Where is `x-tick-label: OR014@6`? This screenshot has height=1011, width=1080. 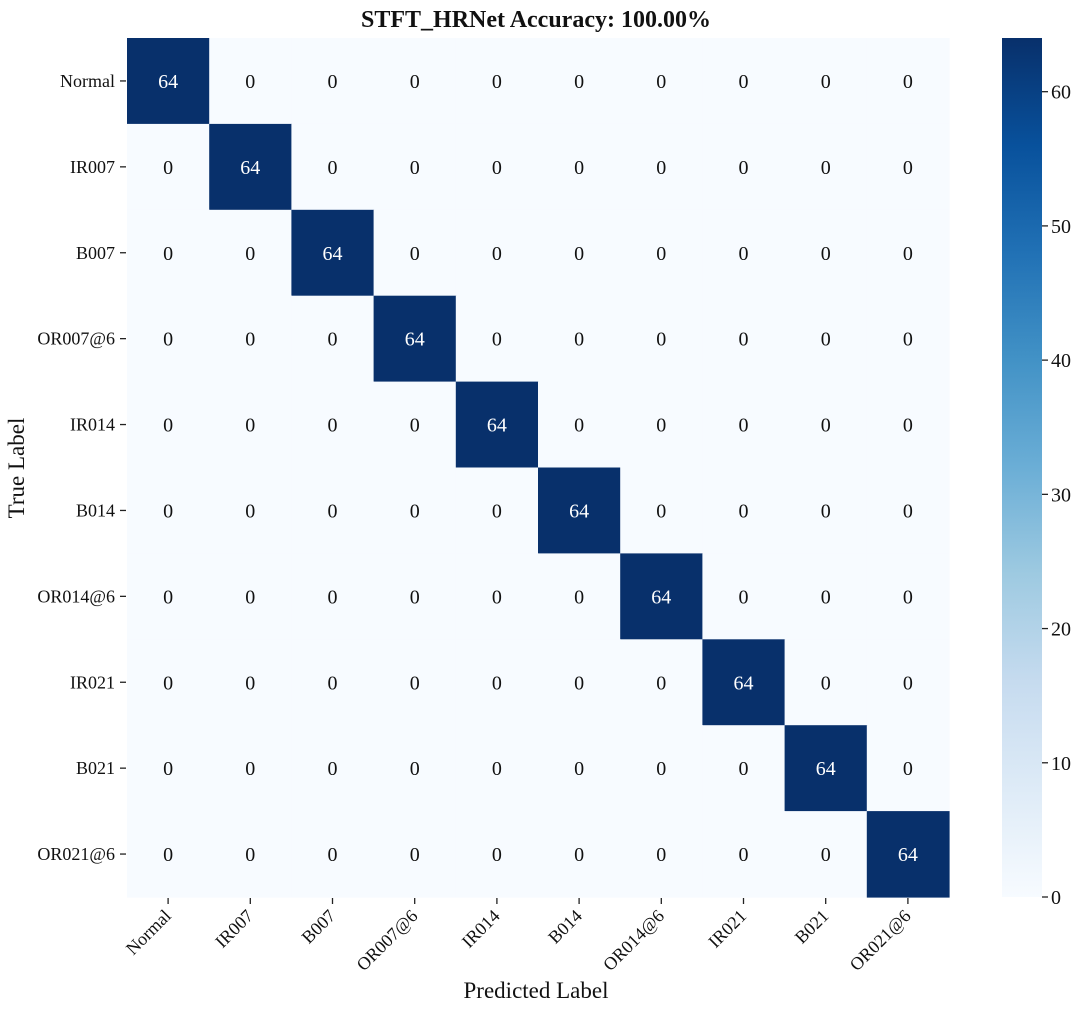
x-tick-label: OR014@6 is located at coordinates (633, 940).